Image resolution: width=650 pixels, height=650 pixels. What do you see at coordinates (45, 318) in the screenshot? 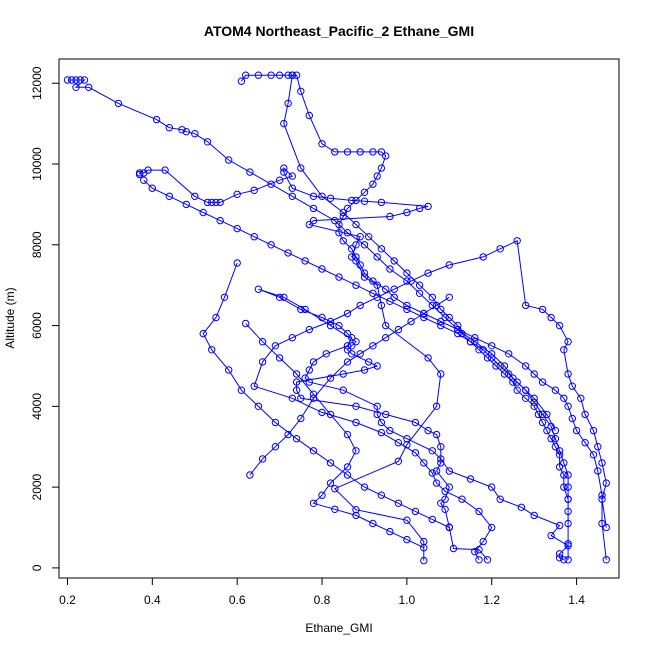
I see `y-axis: 0 2000 4000 6000 8000 10000 12000` at bounding box center [45, 318].